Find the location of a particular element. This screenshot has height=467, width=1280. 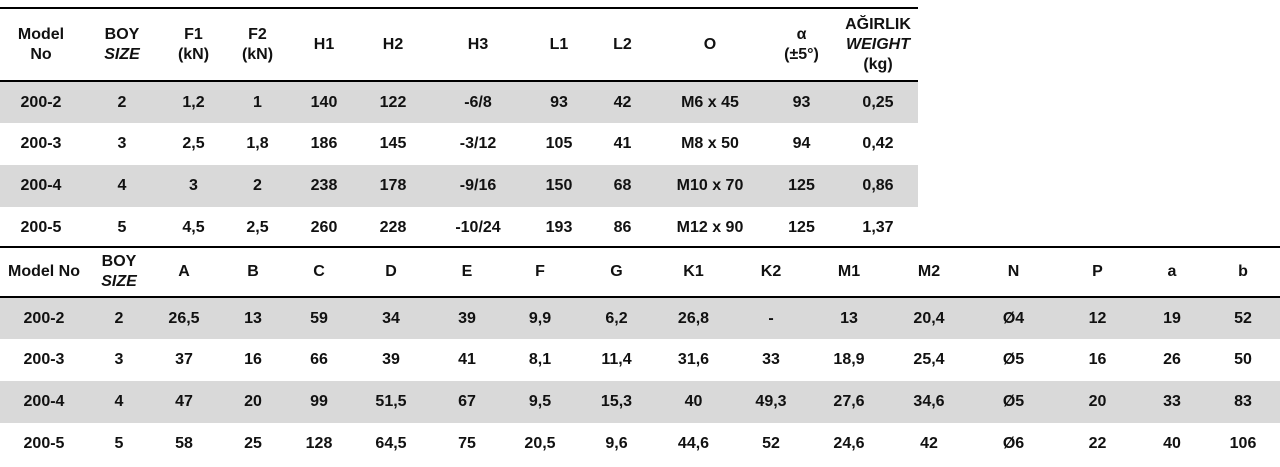

cell: 68 is located at coordinates (622, 186).